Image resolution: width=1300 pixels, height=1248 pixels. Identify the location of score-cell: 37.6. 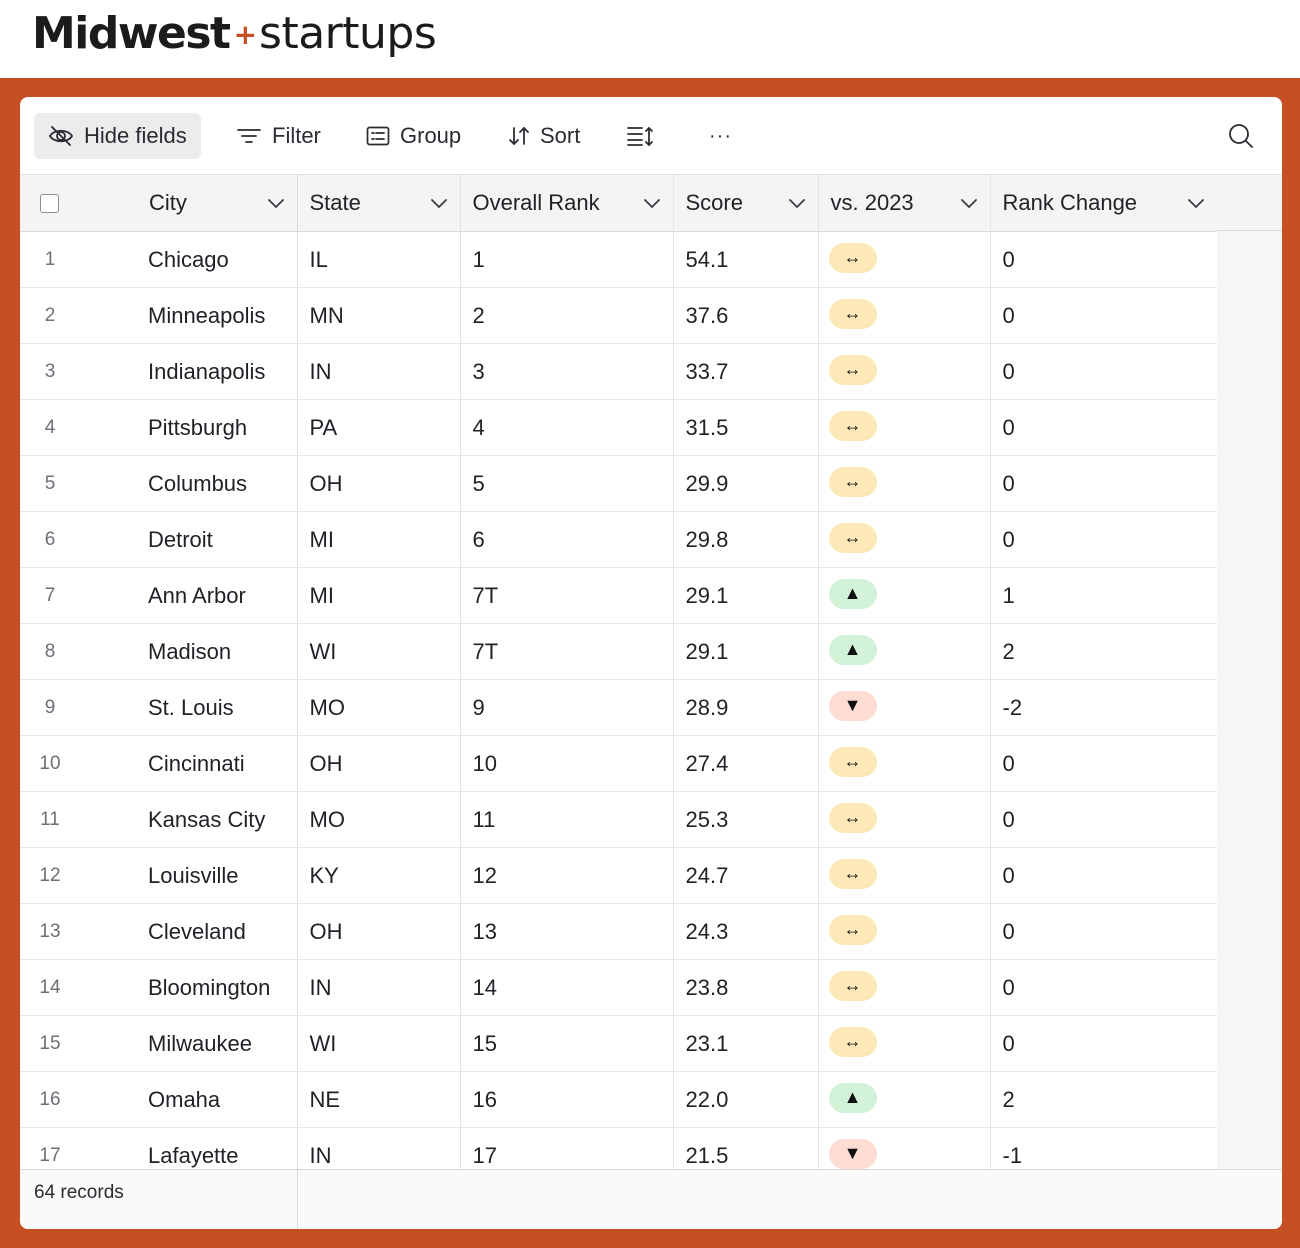
(746, 315).